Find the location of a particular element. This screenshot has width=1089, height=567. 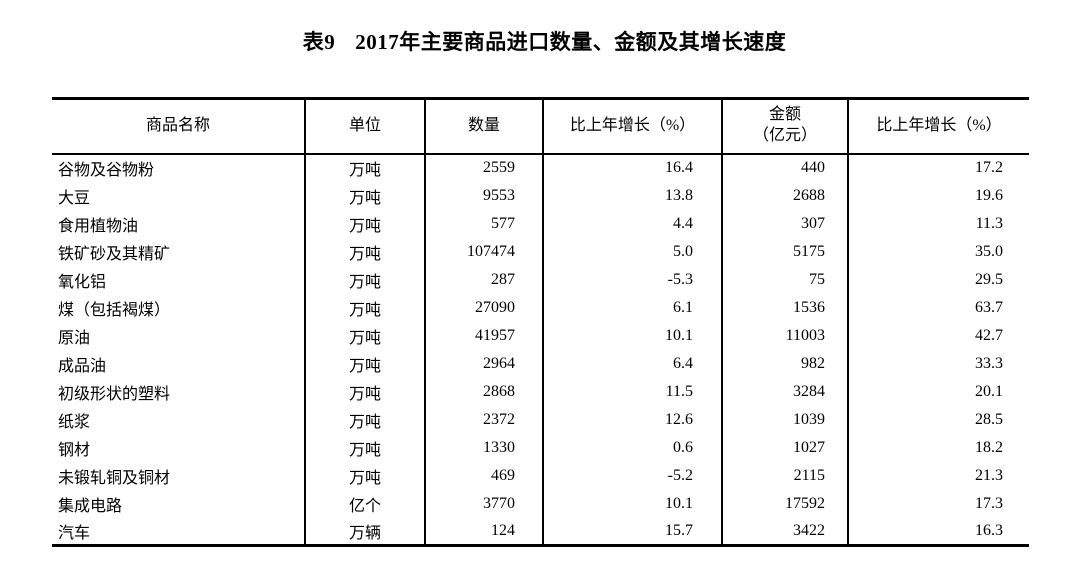

cell-quantity-growth: 13.8 is located at coordinates (632, 195).